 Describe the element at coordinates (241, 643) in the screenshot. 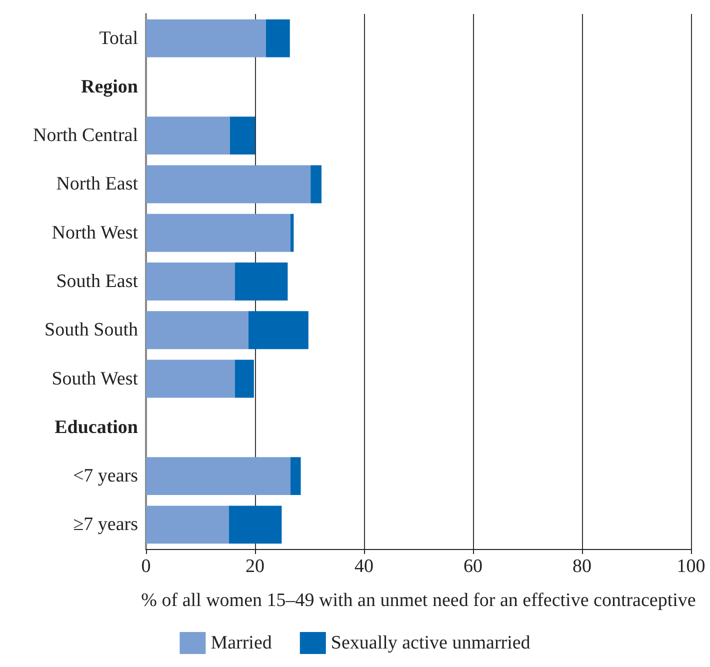

I see `legend-label: Married` at that location.